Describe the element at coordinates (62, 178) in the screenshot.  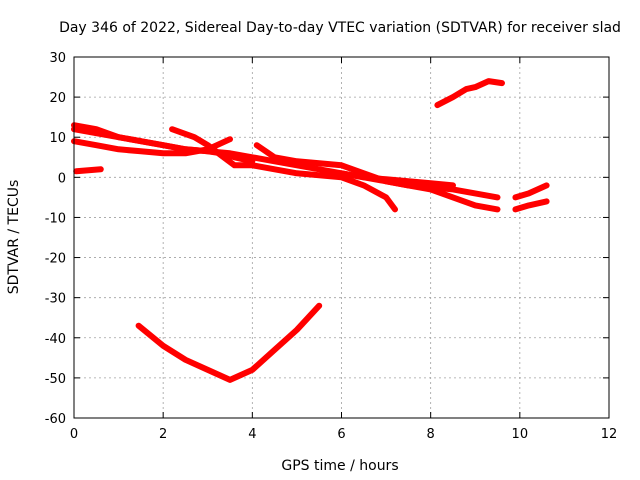
I see `y-tick-label: 0` at that location.